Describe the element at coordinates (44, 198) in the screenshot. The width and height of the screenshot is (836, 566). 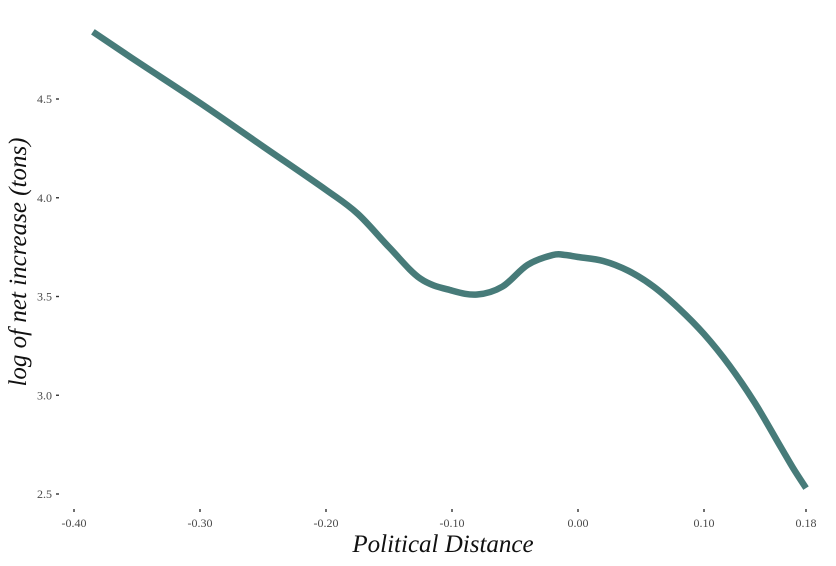
I see `y-tick-label: 4.0` at that location.